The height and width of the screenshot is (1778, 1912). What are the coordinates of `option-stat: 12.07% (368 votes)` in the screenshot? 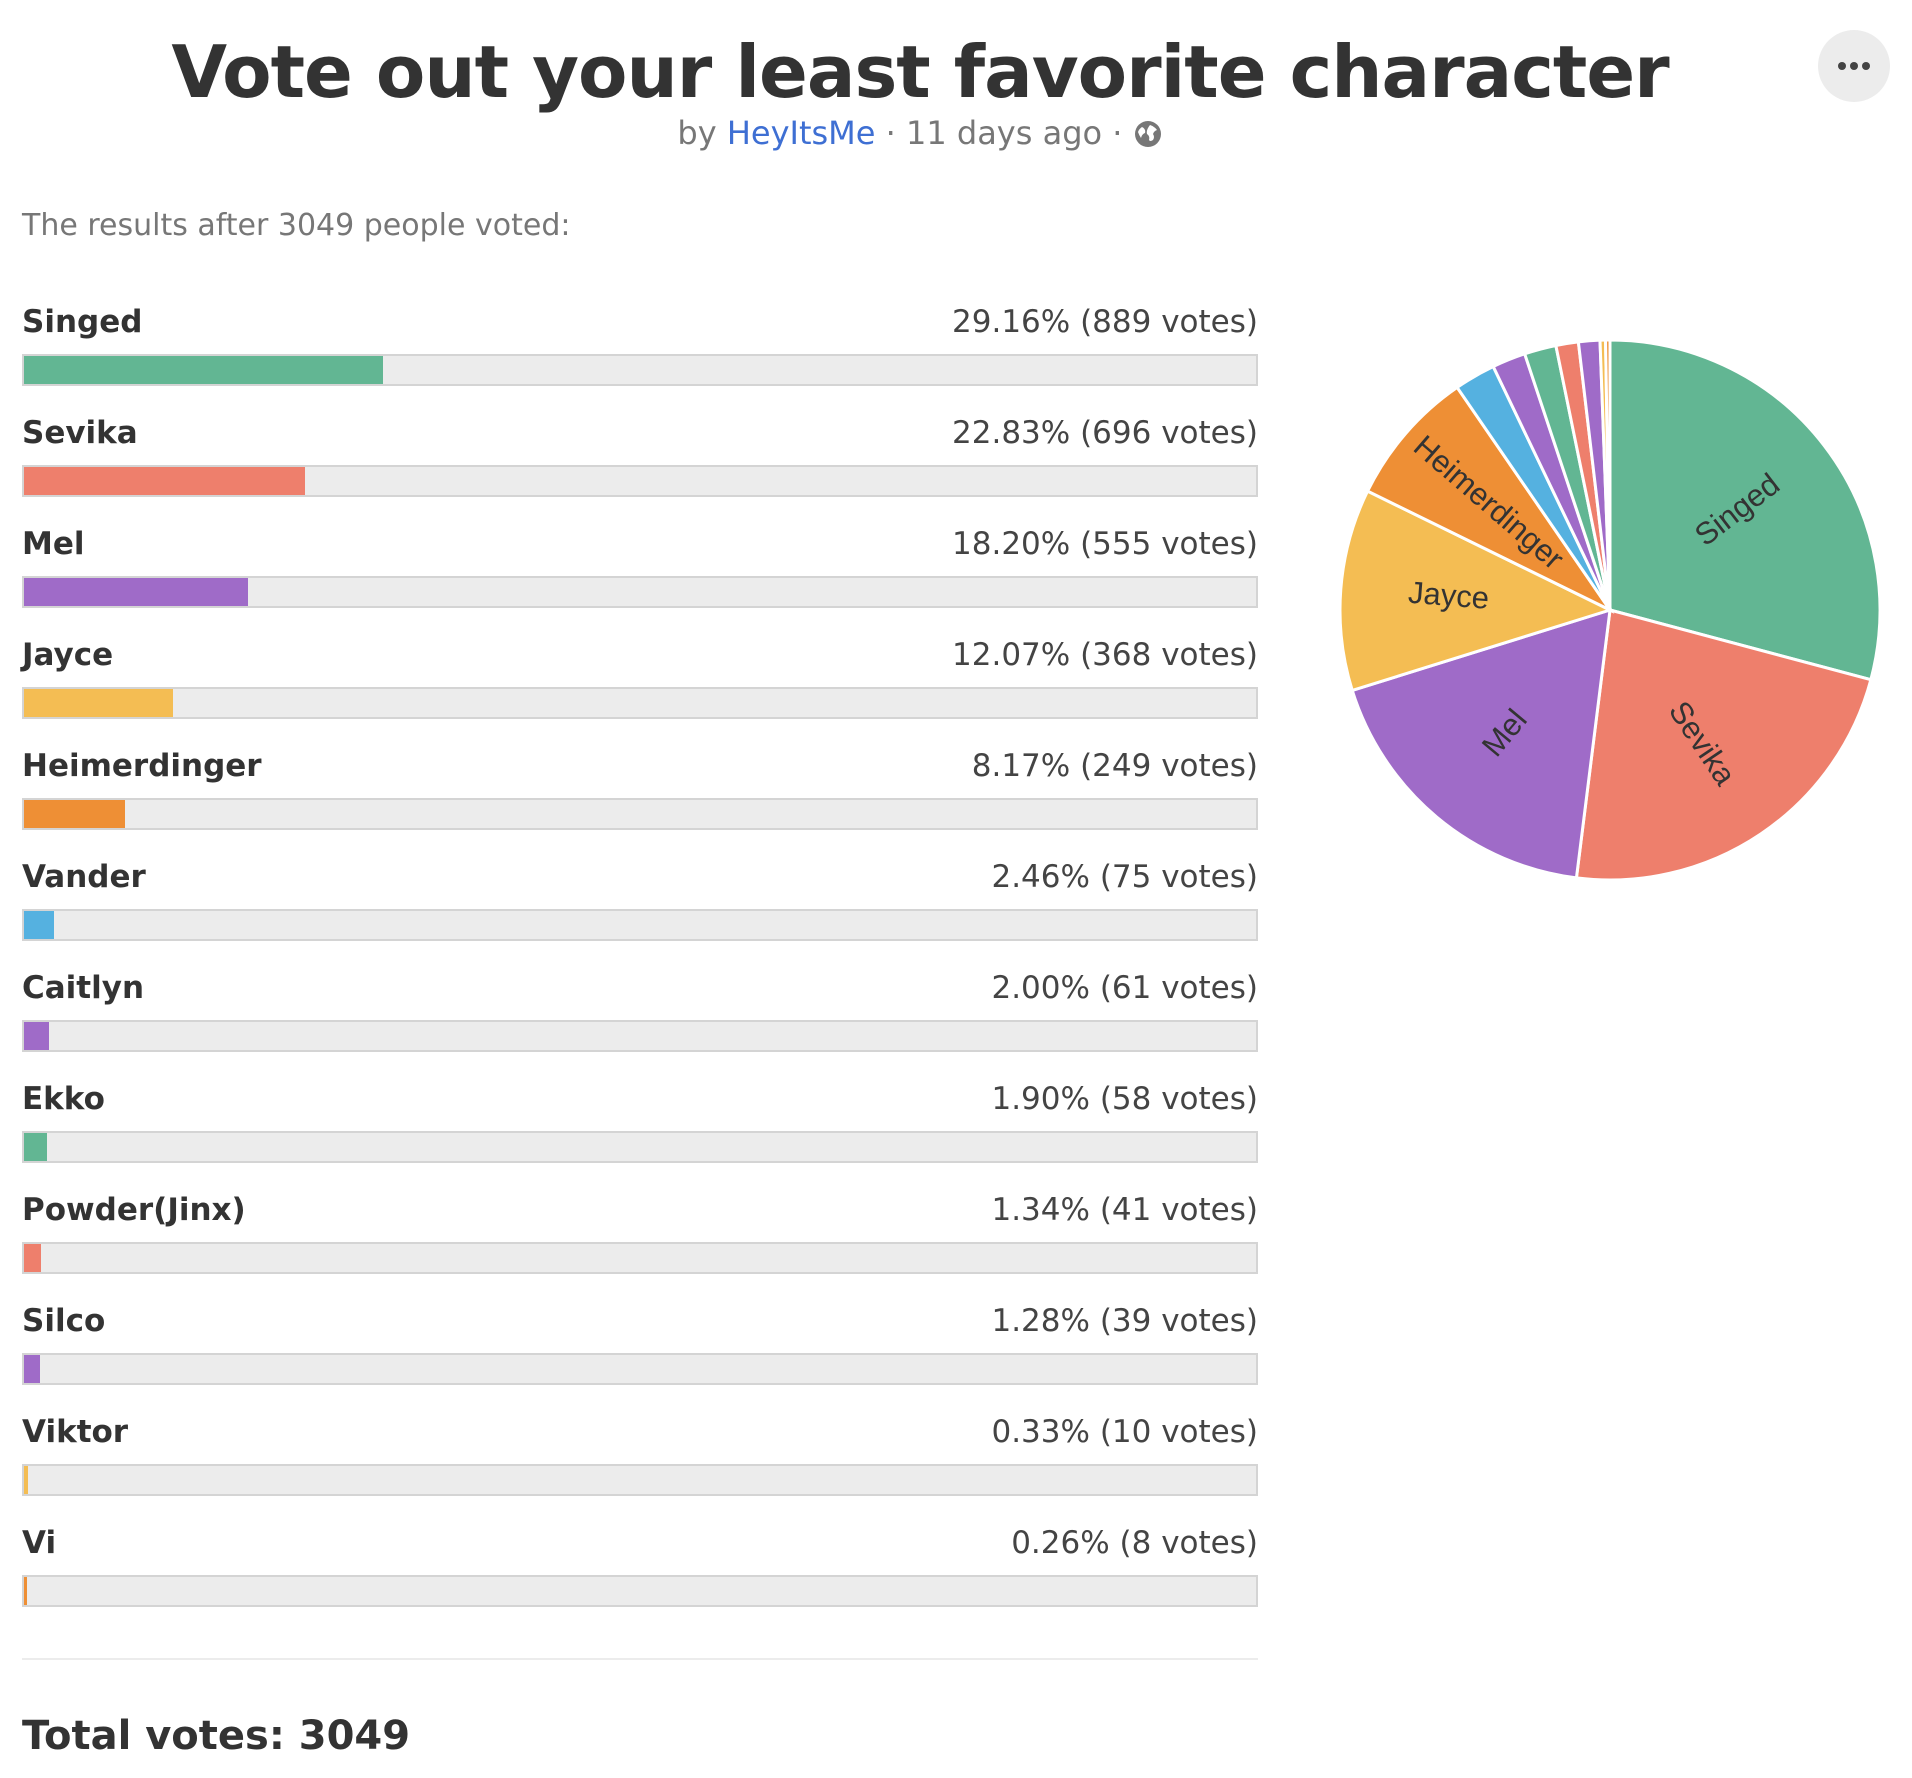 It's located at (1105, 655).